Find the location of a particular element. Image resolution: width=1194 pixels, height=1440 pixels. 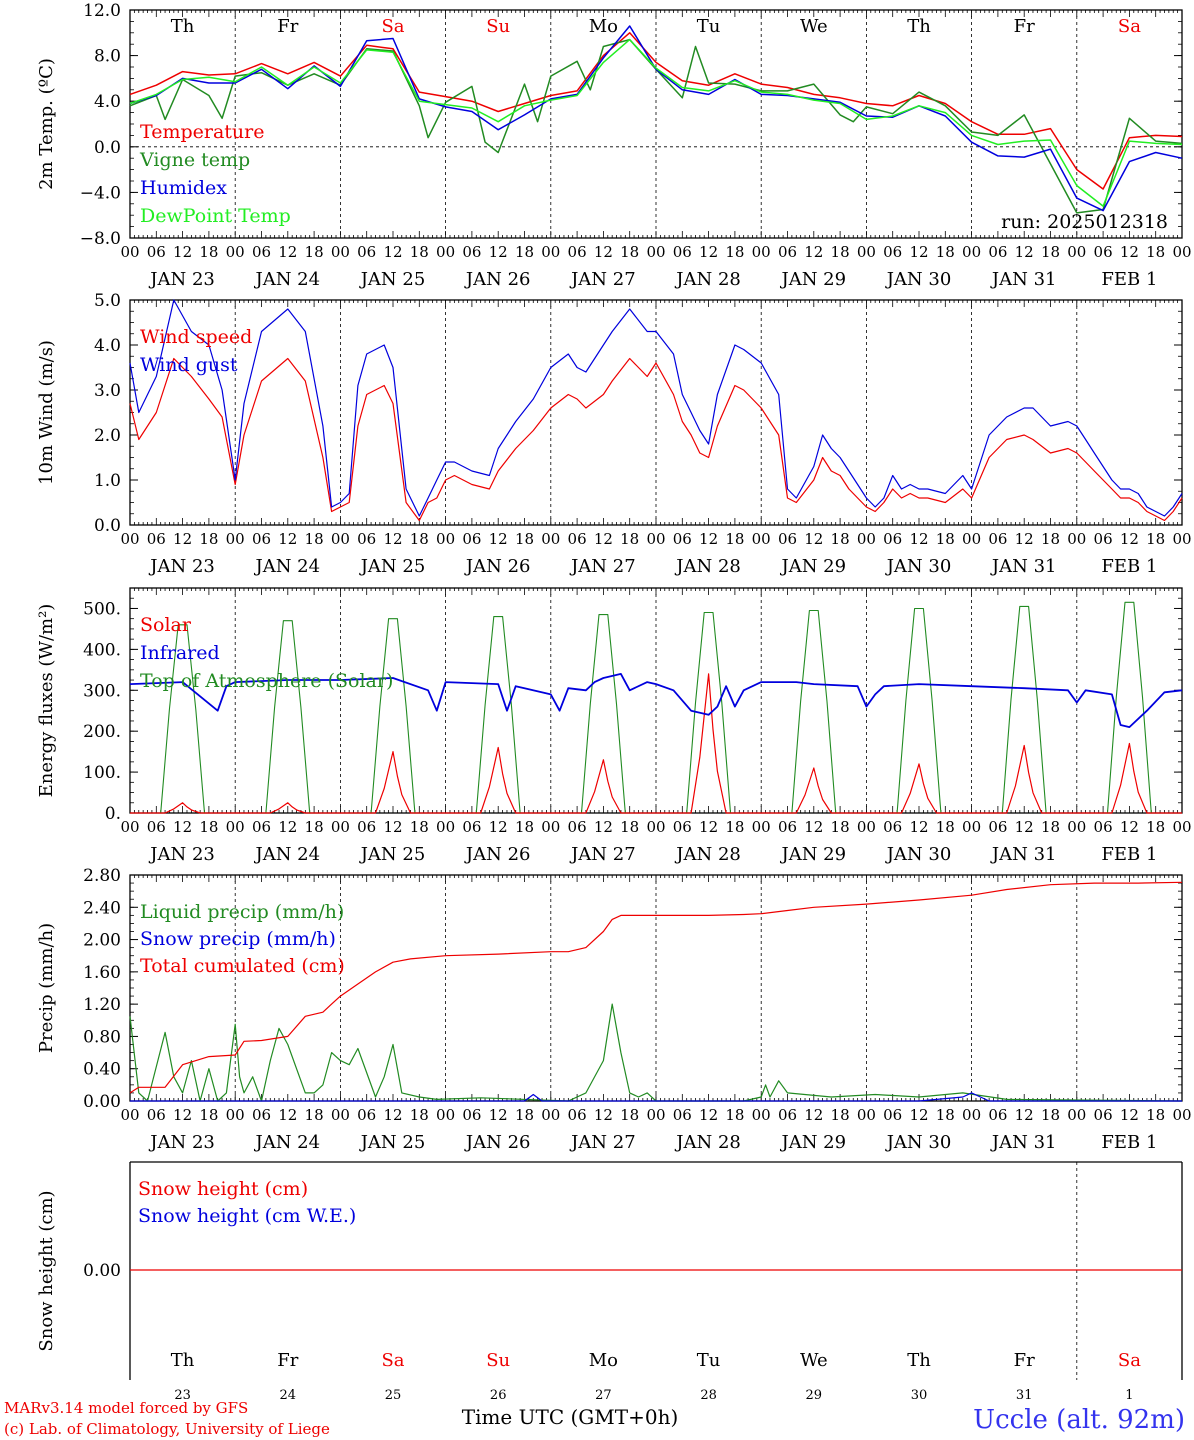

day-number-label: 23 is located at coordinates (182, 1395).